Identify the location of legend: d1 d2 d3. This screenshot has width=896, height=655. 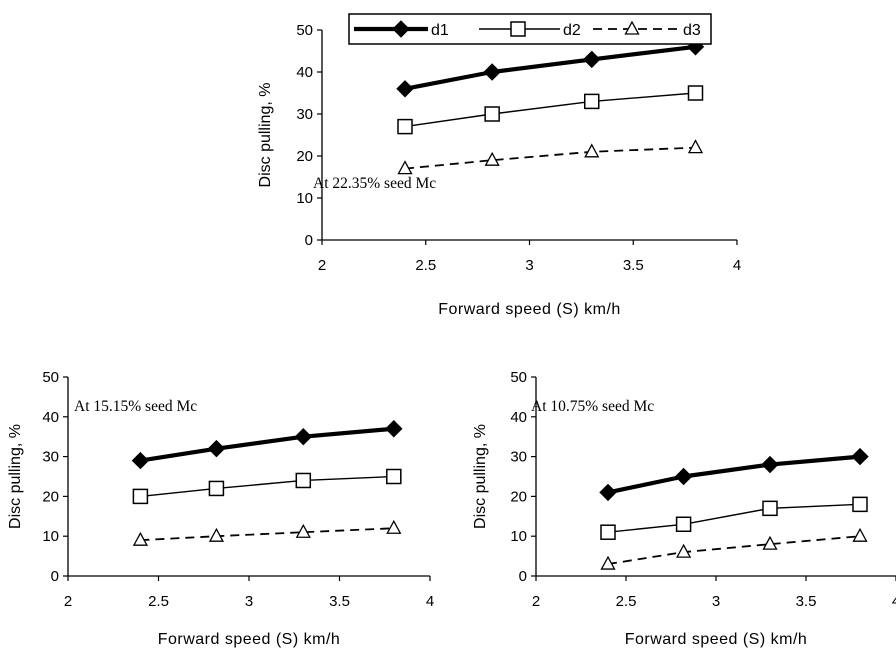
(530, 29).